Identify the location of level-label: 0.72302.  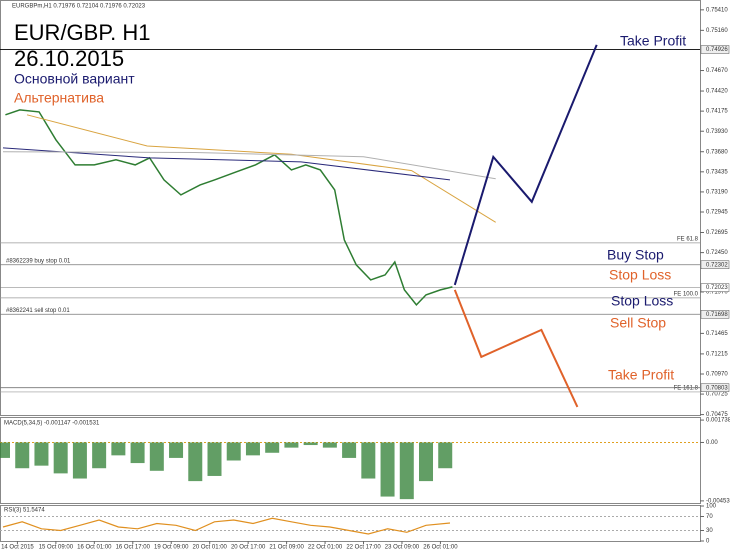
(717, 265).